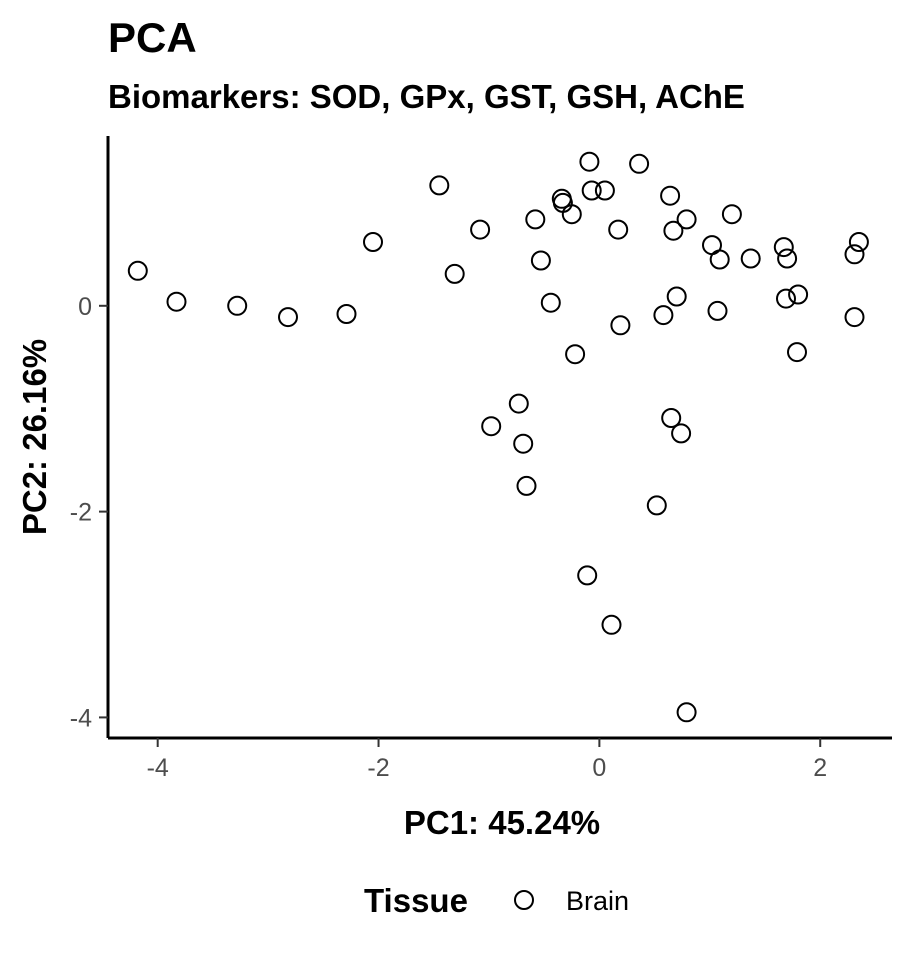  What do you see at coordinates (599, 768) in the screenshot?
I see `x-tick-label: 0` at bounding box center [599, 768].